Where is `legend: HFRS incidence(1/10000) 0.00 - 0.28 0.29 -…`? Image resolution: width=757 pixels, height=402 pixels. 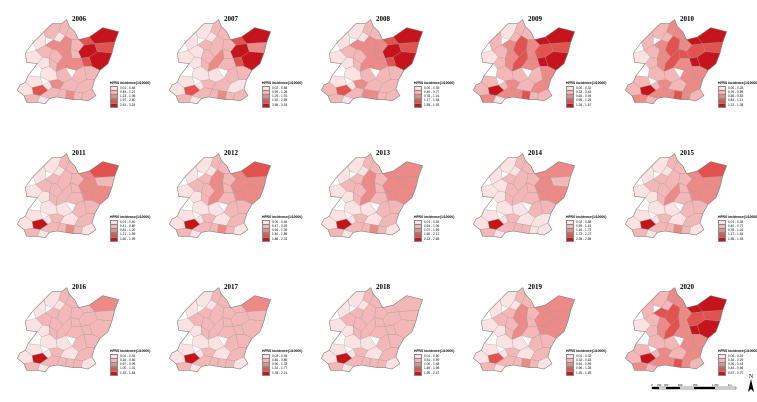
legend: HFRS incidence(1/10000) 0.00 - 0.28 0.29 -… is located at coordinates (737, 94).